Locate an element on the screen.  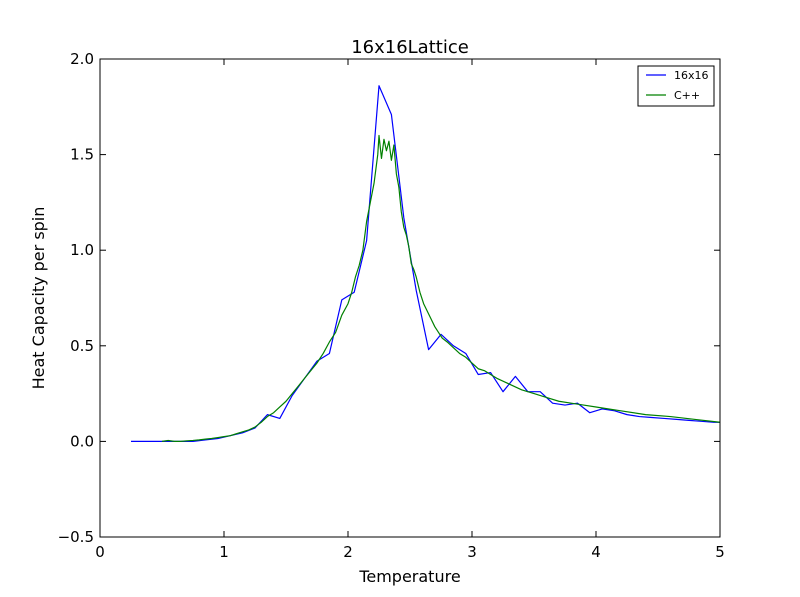
legend-label-16x16: 16x16 is located at coordinates (691, 75).